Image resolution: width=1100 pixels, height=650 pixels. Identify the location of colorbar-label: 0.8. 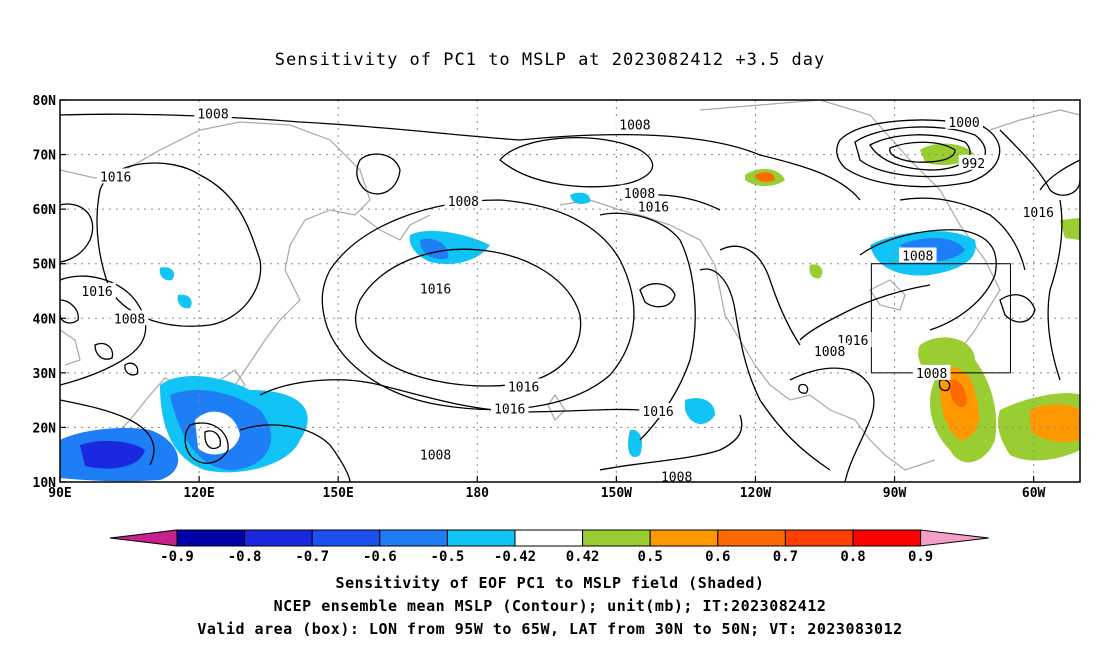
(852, 557).